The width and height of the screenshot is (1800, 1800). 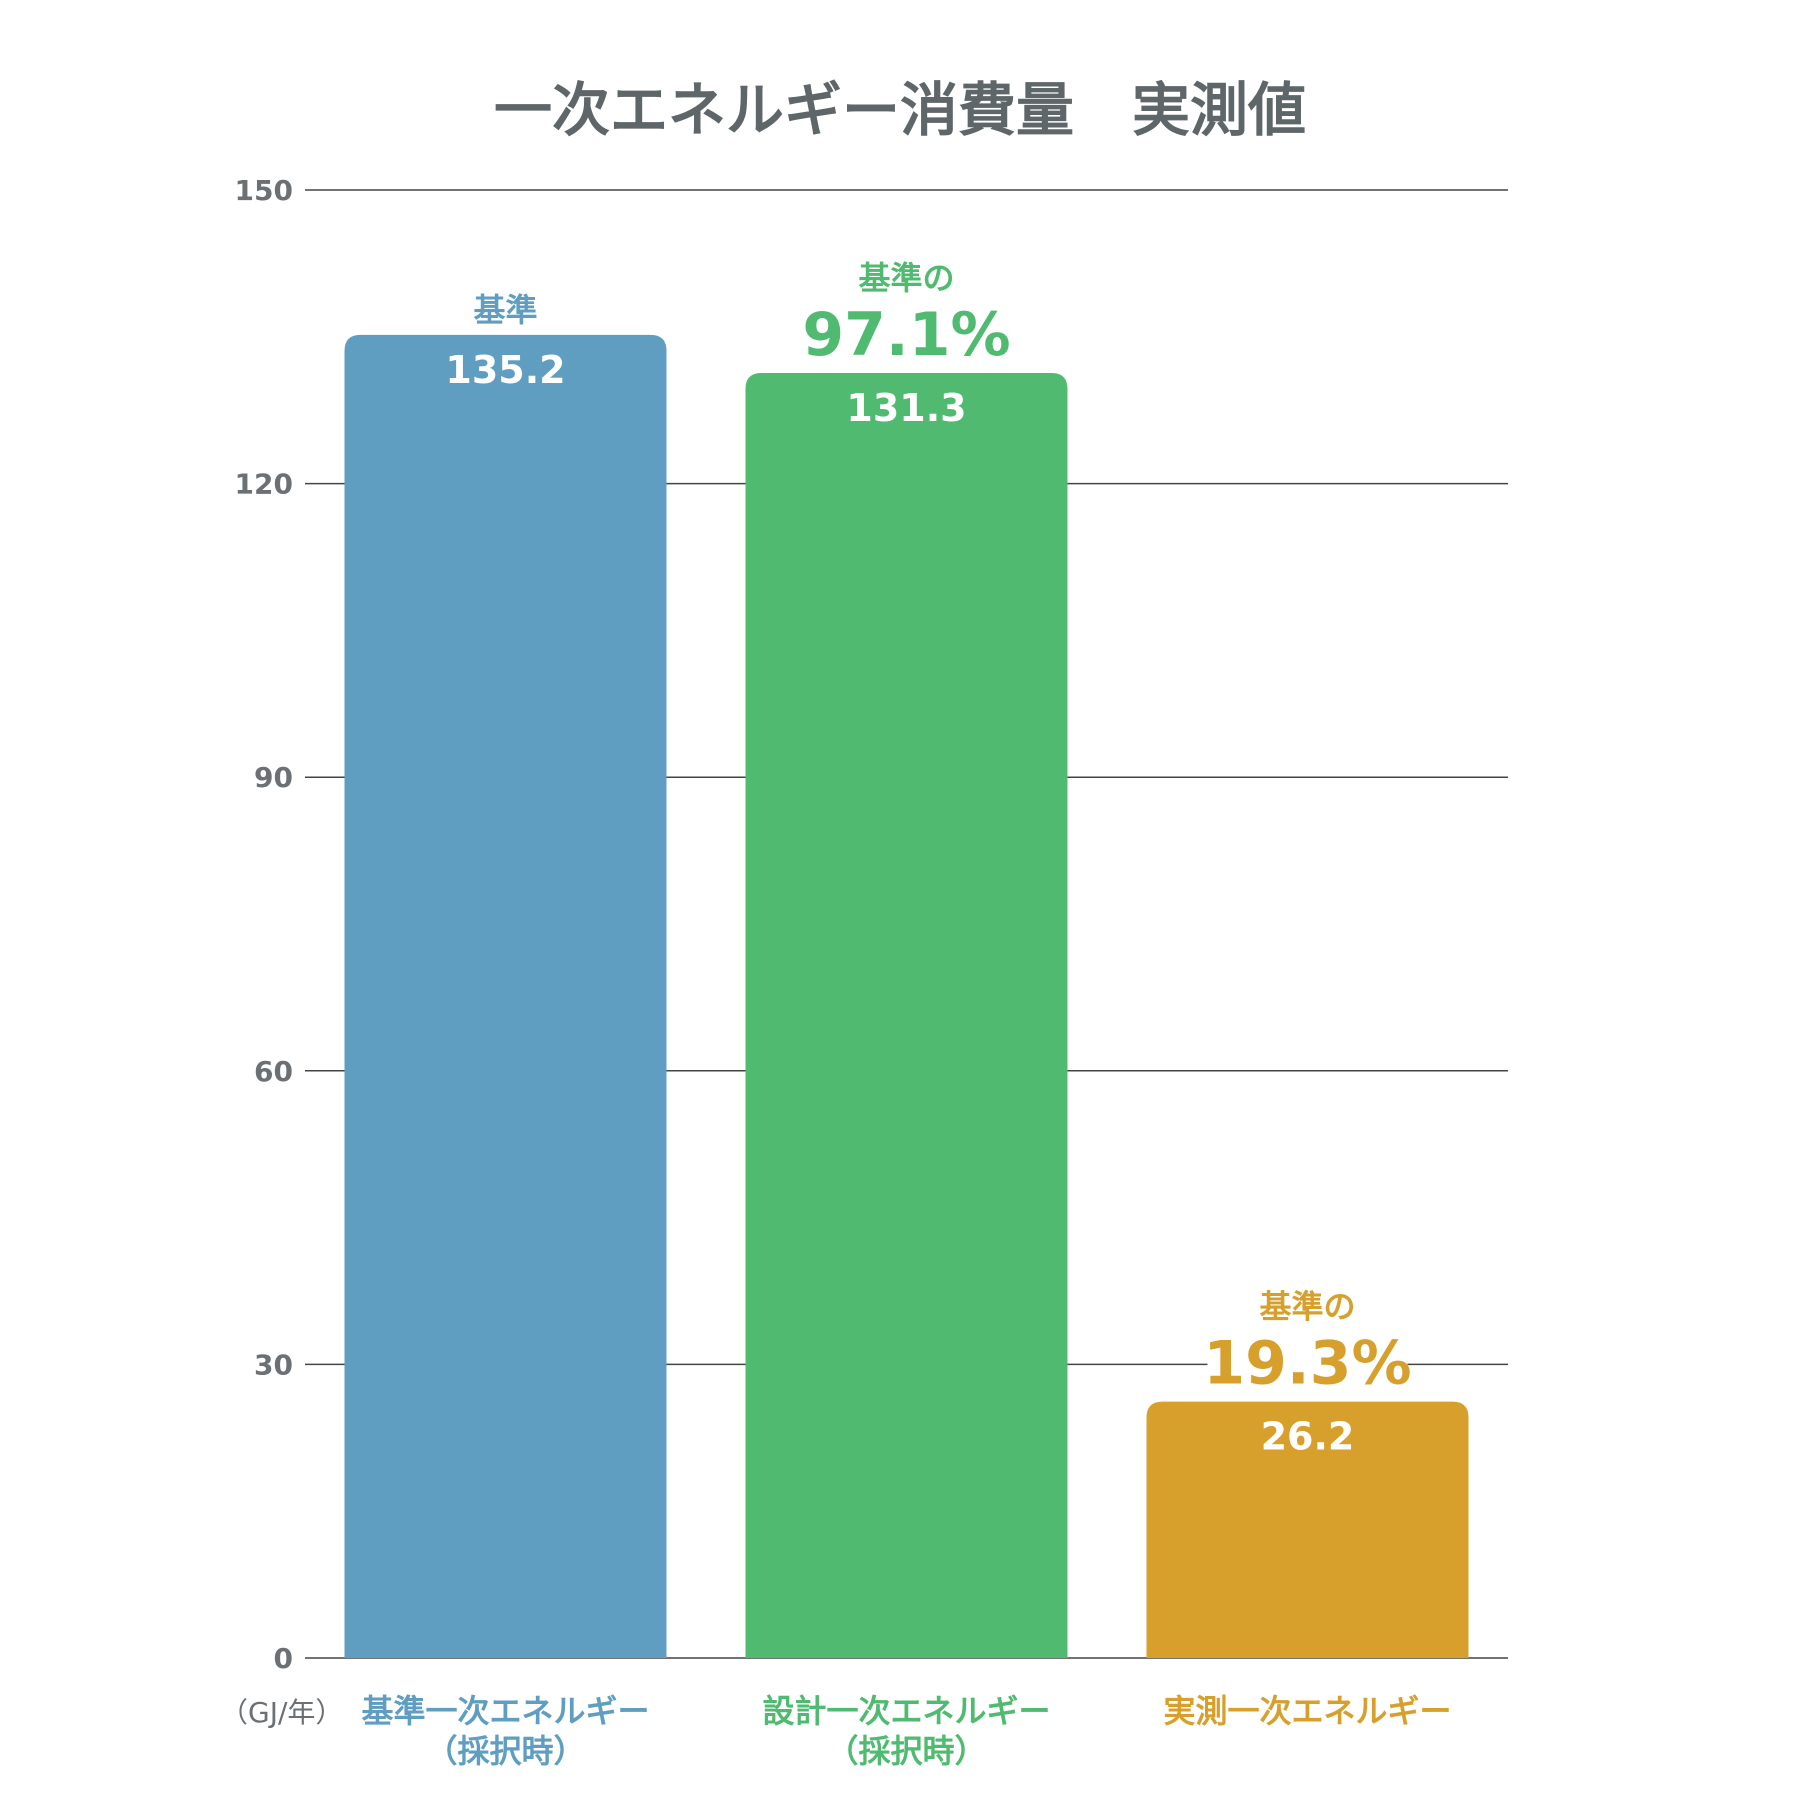 I want to click on chart-title: 一次エネルギー消費量 実測値, so click(x=900, y=110).